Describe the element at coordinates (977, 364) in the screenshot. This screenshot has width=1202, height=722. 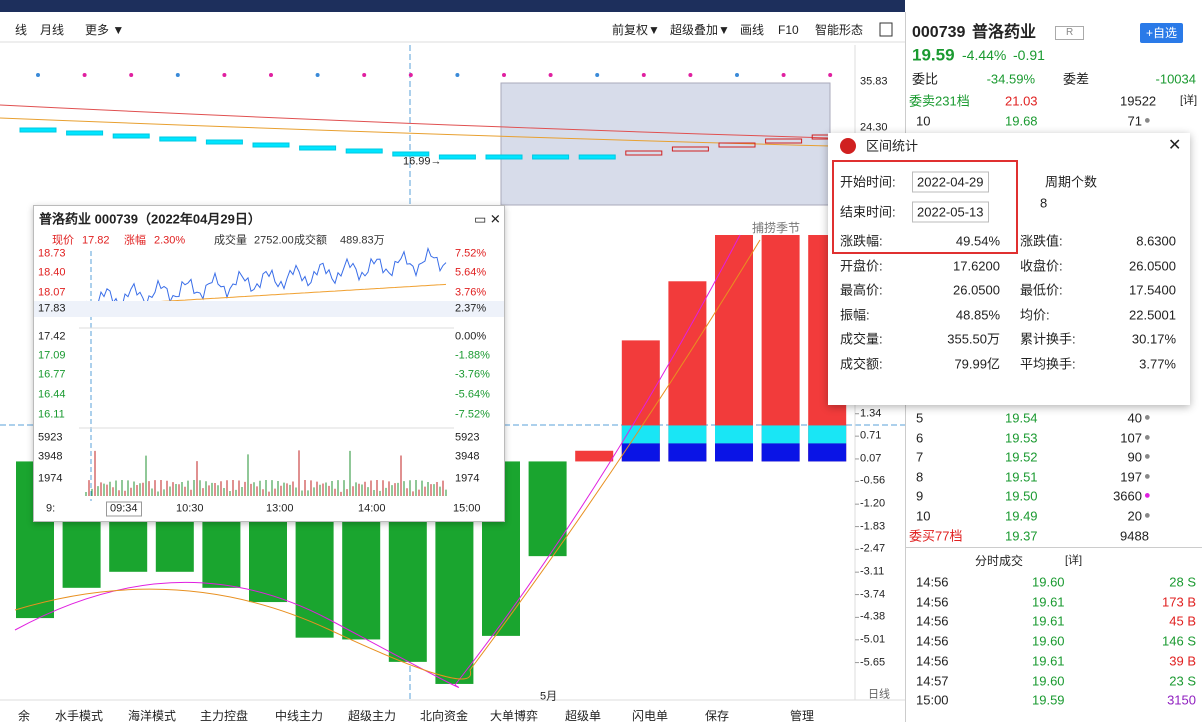
I see `field-value: 79.99亿` at that location.